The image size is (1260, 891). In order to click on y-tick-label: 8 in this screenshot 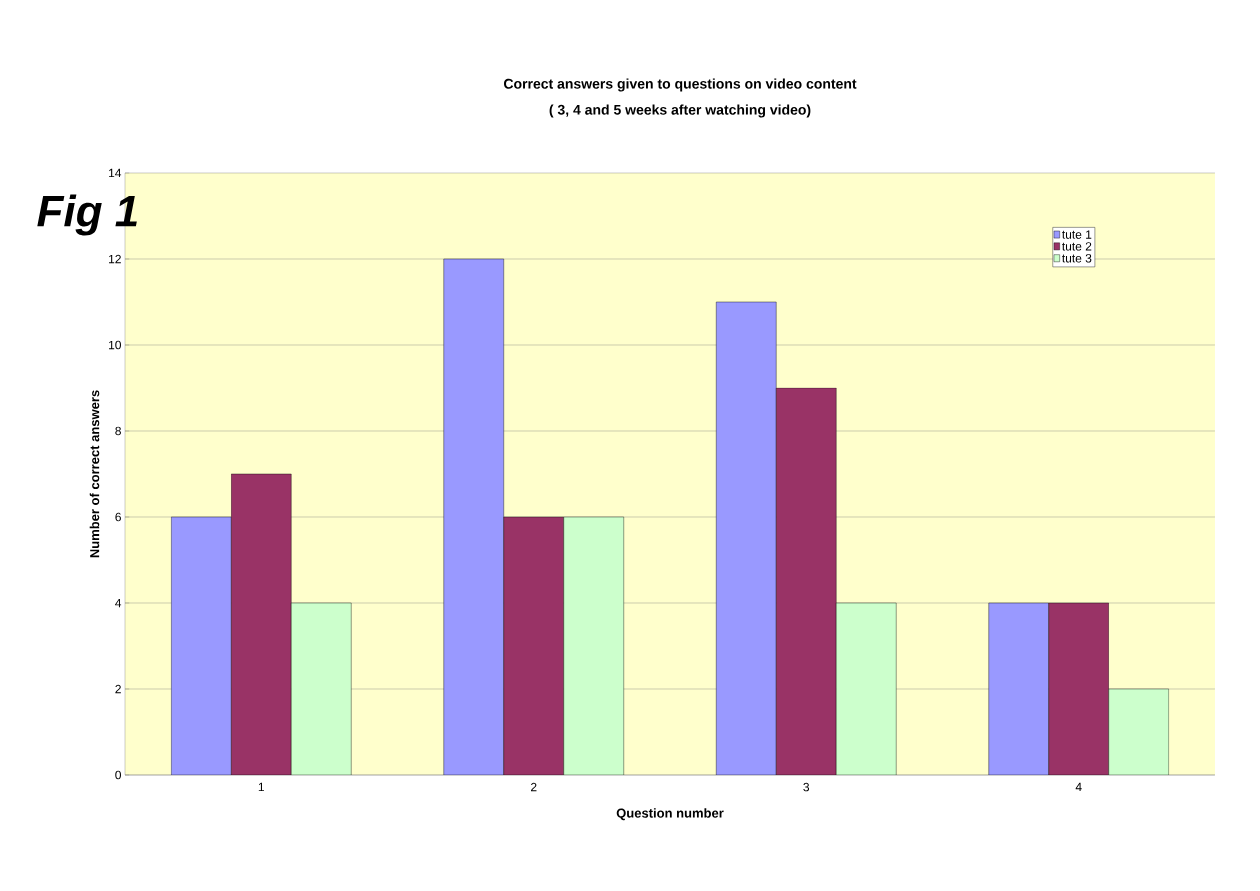, I will do `click(118, 431)`.